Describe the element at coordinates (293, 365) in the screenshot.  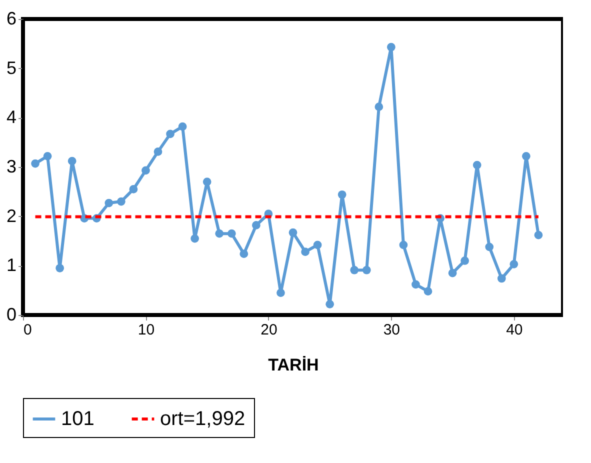
I see `x-axis-title: TARİH` at that location.